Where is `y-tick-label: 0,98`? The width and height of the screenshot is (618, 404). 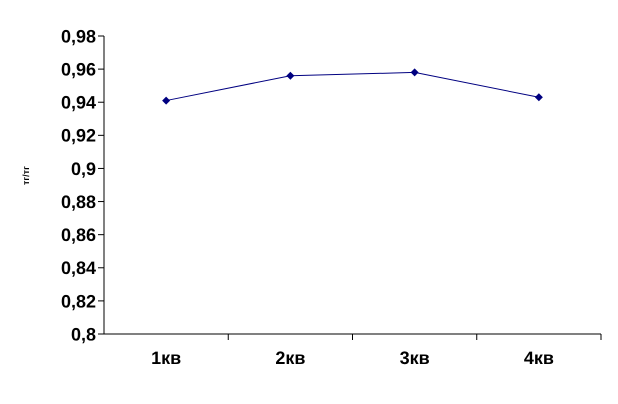 y-tick-label: 0,98 is located at coordinates (78, 36).